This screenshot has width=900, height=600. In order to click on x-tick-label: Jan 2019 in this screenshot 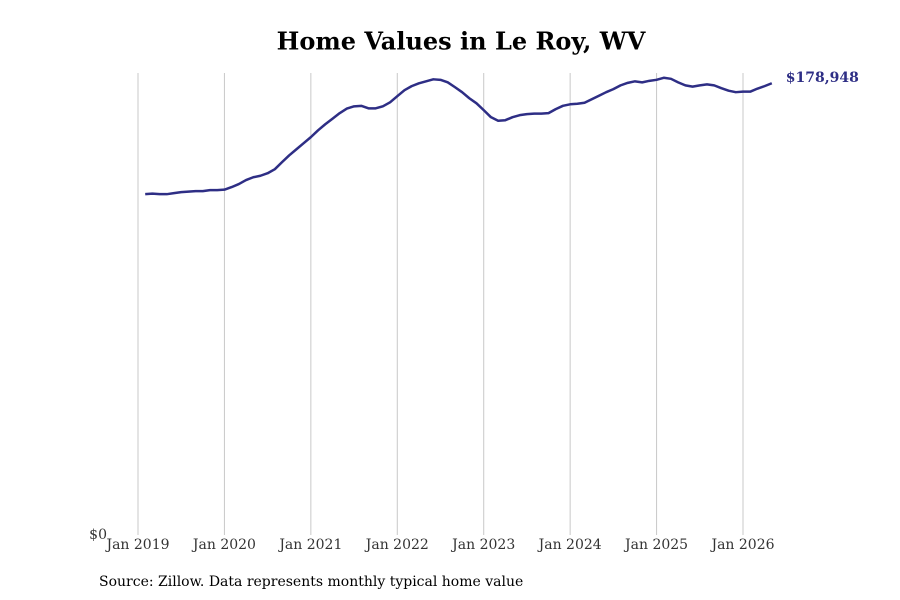, I will do `click(136, 545)`.